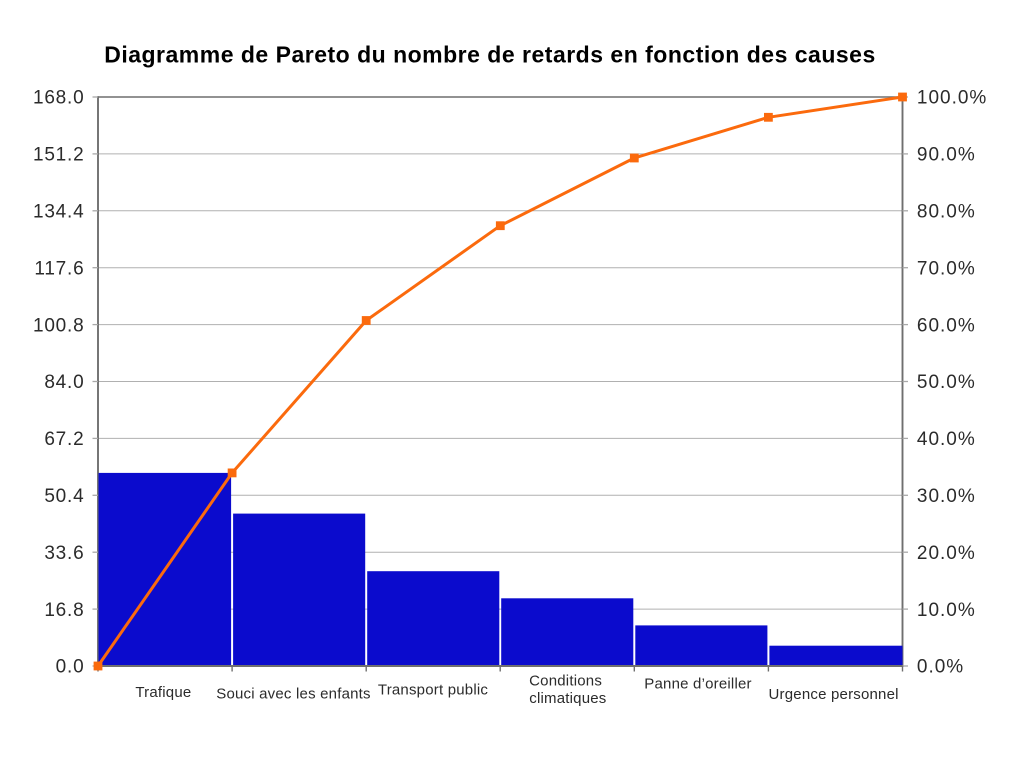  What do you see at coordinates (946, 496) in the screenshot?
I see `svg-text: 30.0%` at bounding box center [946, 496].